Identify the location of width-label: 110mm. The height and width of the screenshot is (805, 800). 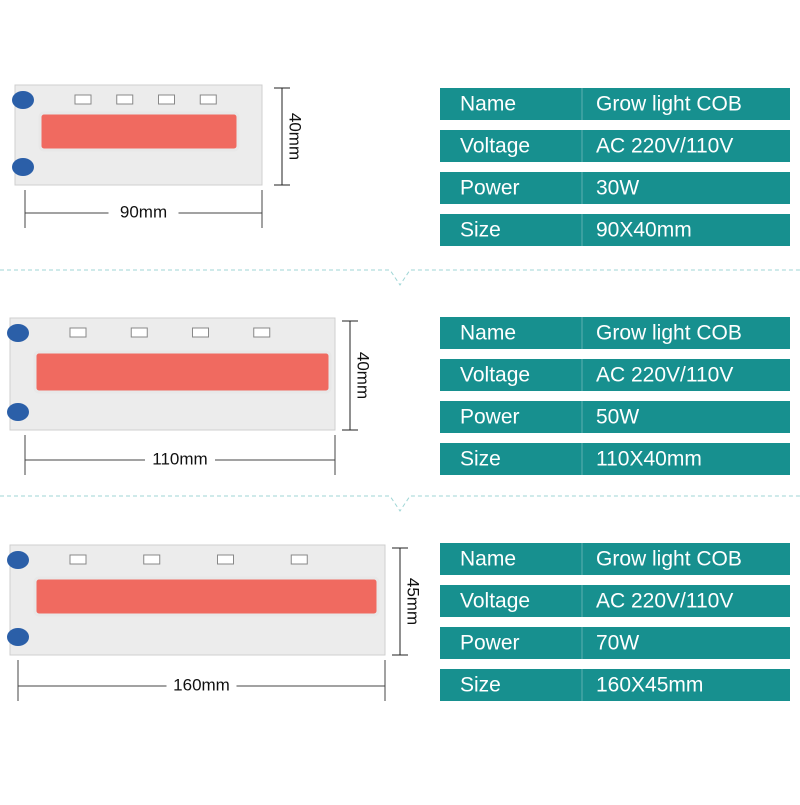
(179, 458).